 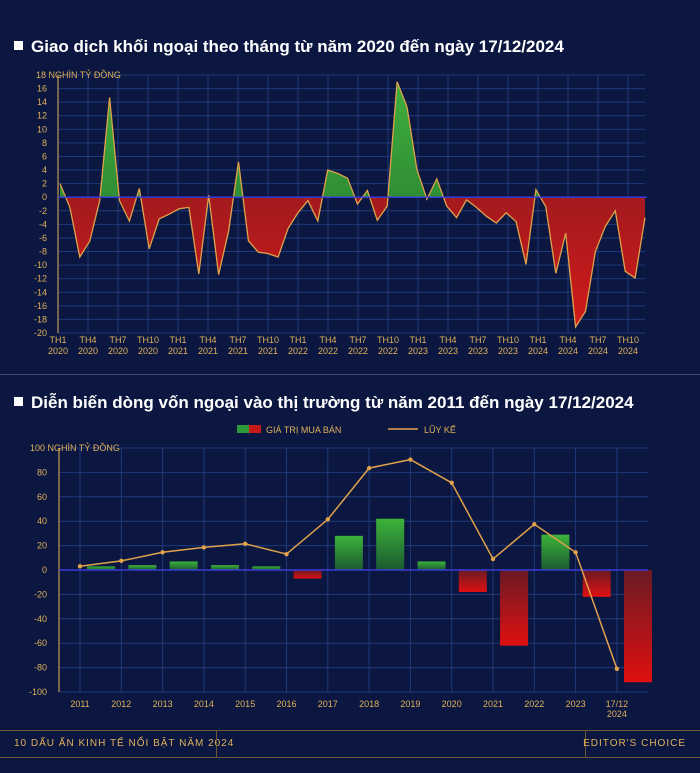 What do you see at coordinates (255, 429) in the screenshot?
I see `legend-swatch-negative` at bounding box center [255, 429].